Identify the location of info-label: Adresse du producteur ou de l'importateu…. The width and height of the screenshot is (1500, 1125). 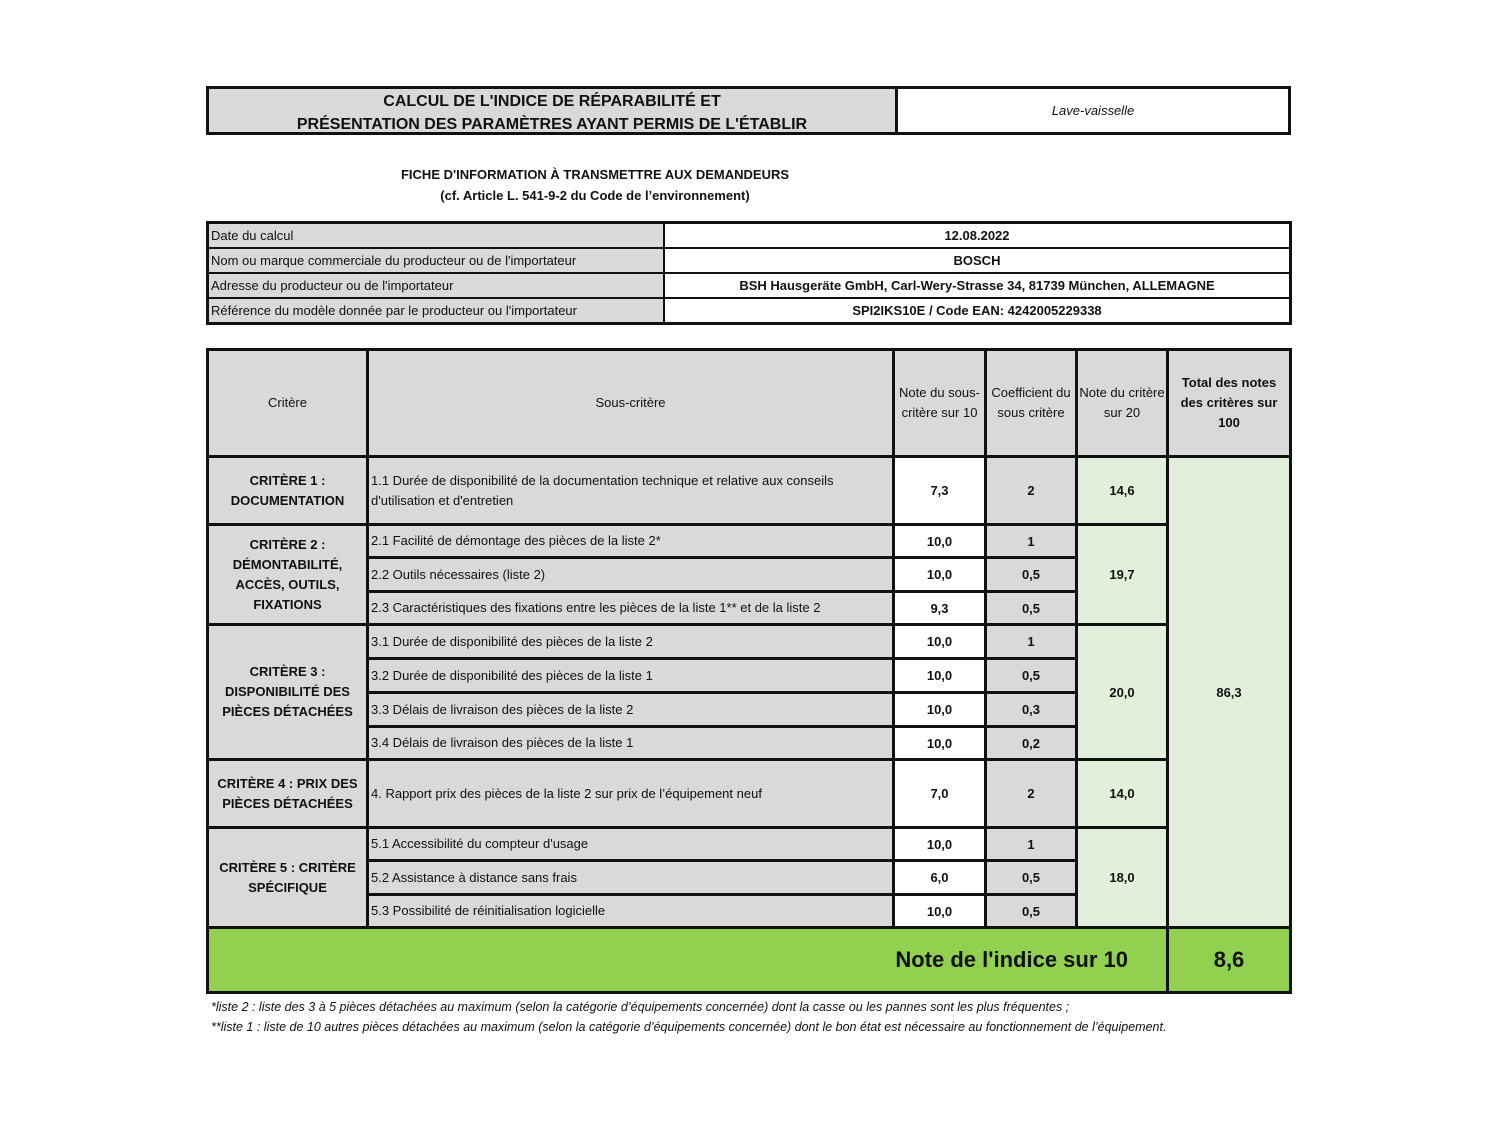
(435, 285).